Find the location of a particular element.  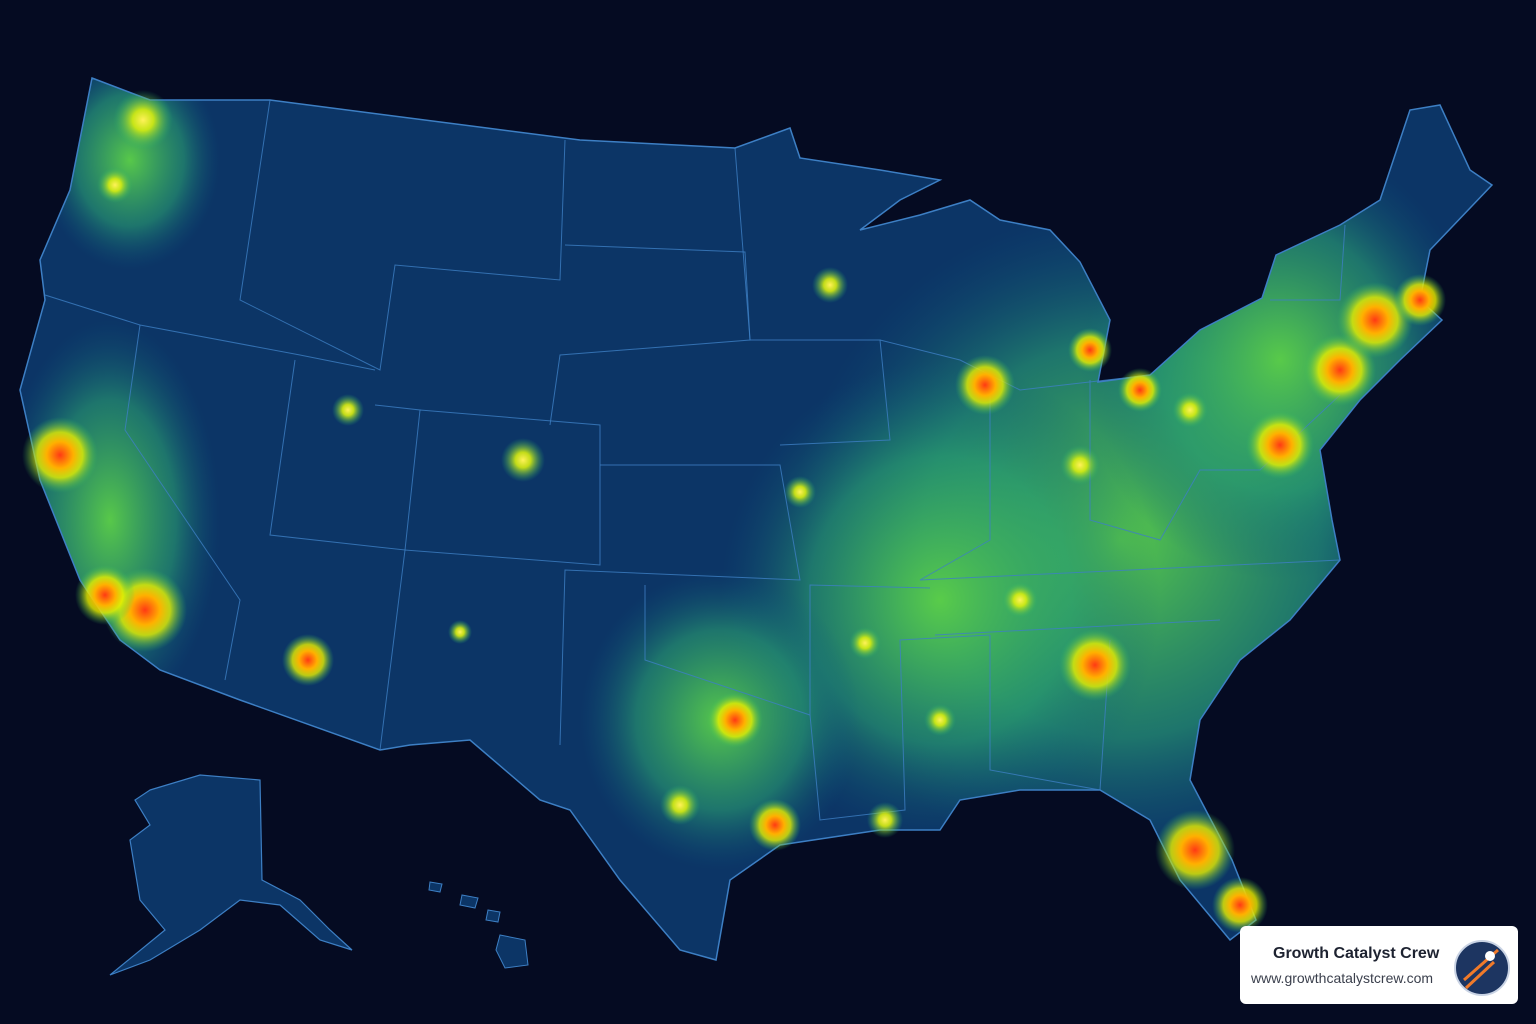

badge-logo is located at coordinates (1482, 968).